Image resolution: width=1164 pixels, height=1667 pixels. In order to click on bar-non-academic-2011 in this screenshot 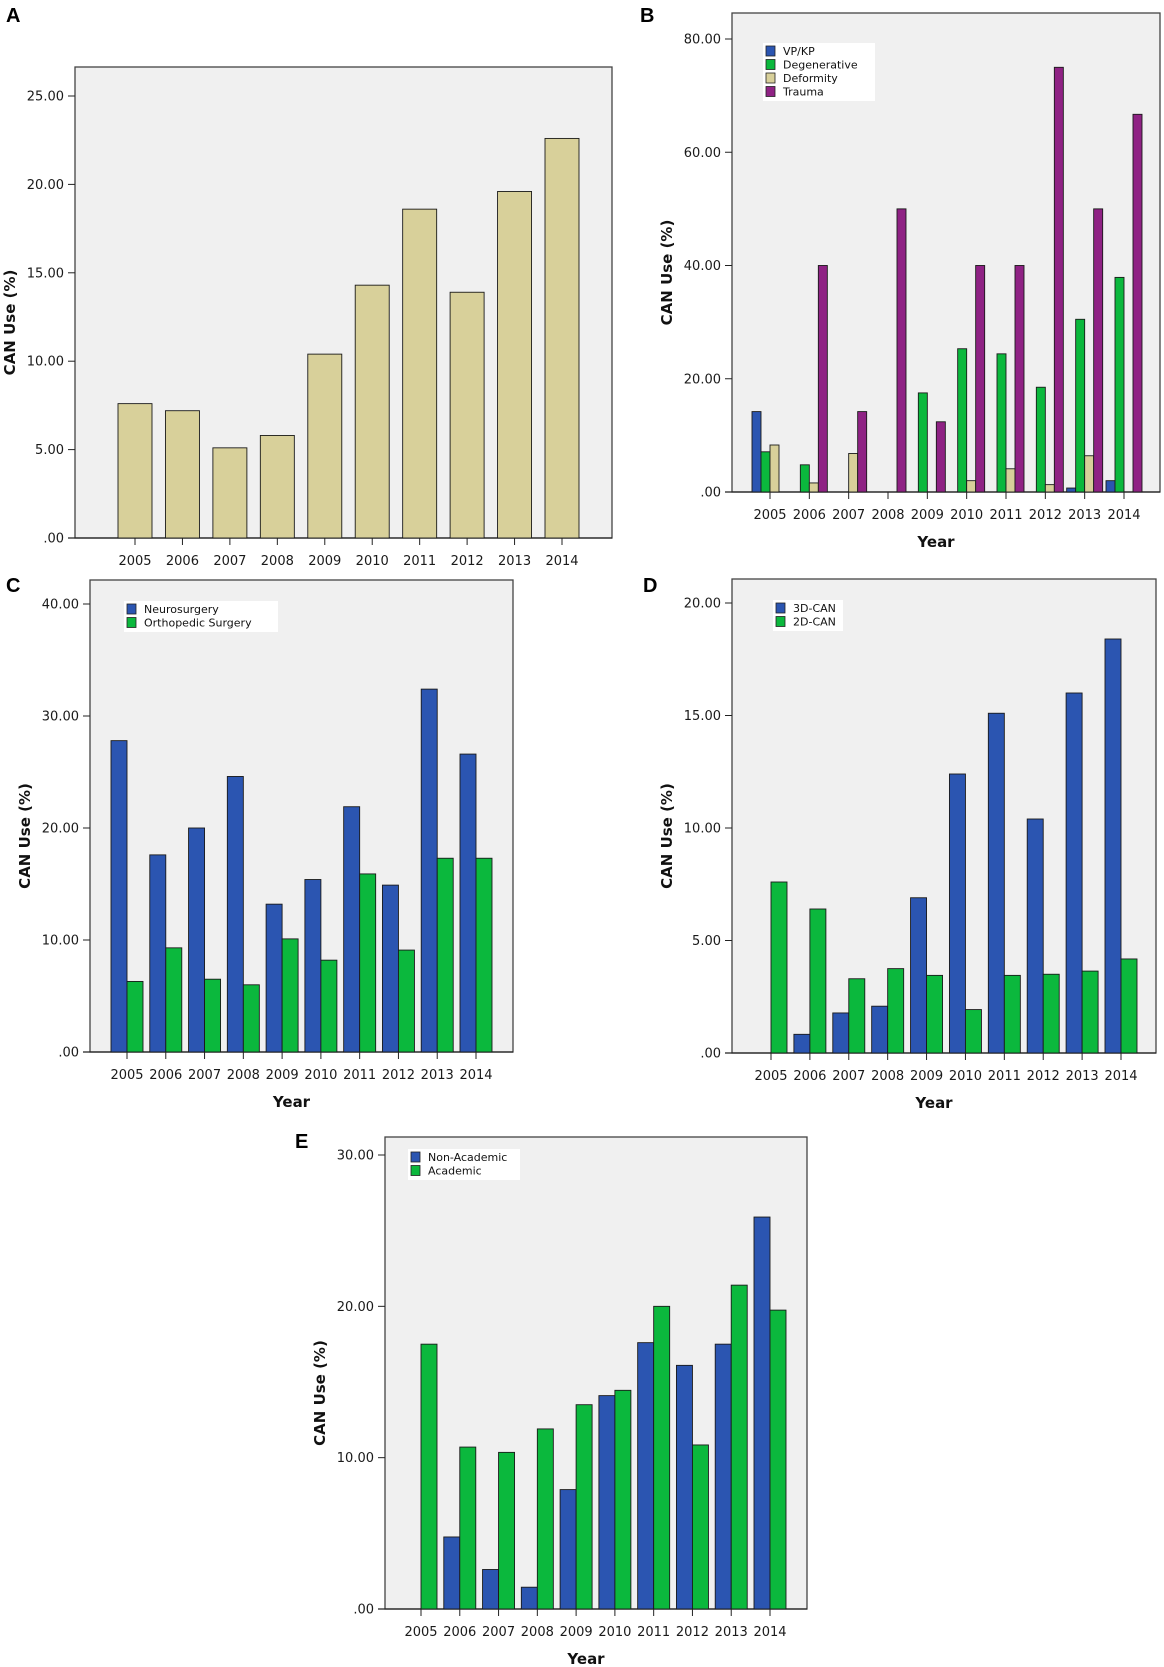, I will do `click(646, 1476)`.